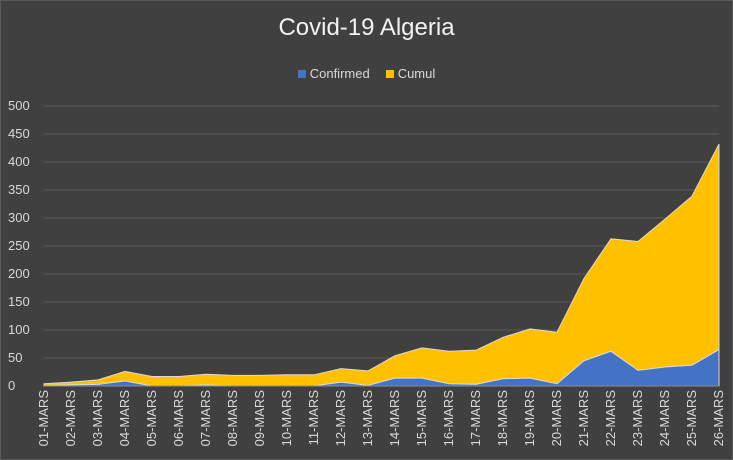 Image resolution: width=733 pixels, height=460 pixels. I want to click on y-tick-label: 300, so click(19, 217).